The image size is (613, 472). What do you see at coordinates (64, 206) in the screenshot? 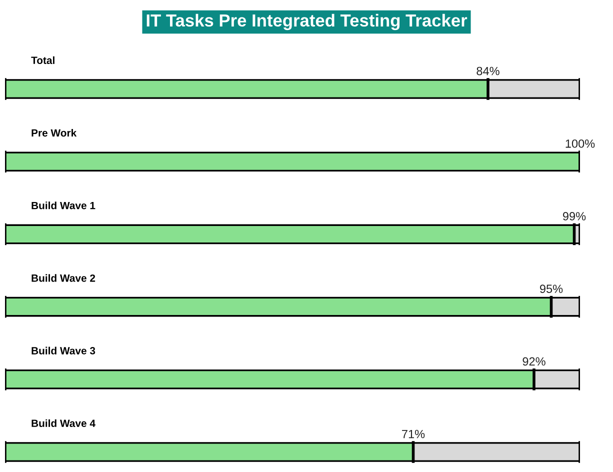
I see `y-tick-label: Build Wave 1` at bounding box center [64, 206].